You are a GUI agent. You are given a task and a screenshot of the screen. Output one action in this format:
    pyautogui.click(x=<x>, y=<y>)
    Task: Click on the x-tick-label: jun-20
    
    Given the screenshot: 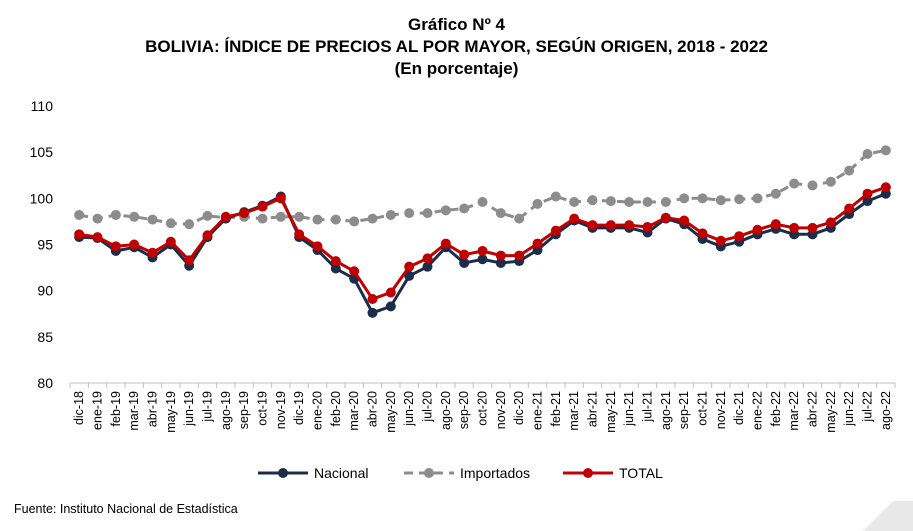 What is the action you would take?
    pyautogui.click(x=409, y=409)
    